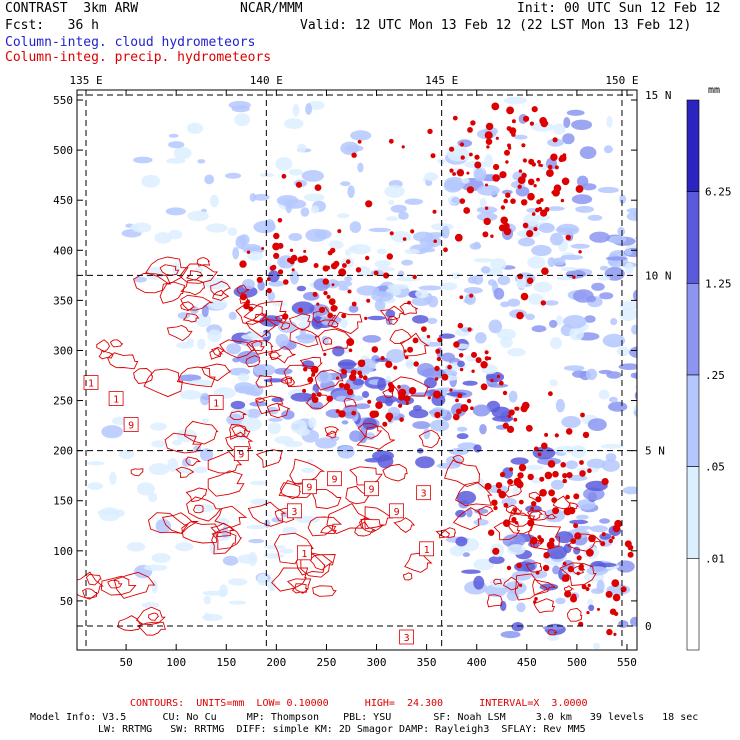 This screenshot has height=740, width=740. What do you see at coordinates (397, 511) in the screenshot?
I see `contour-label-box` at bounding box center [397, 511].